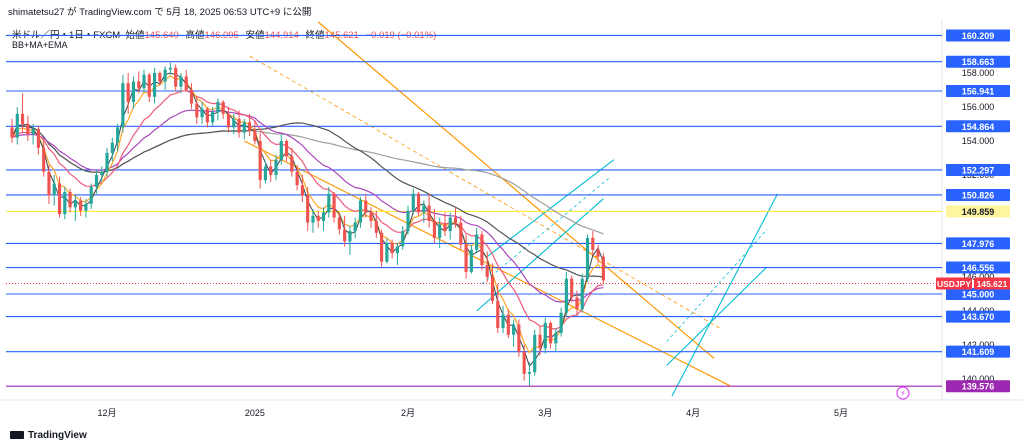 The image size is (1024, 448). I want to click on price-level-label: 150.826, so click(978, 195).